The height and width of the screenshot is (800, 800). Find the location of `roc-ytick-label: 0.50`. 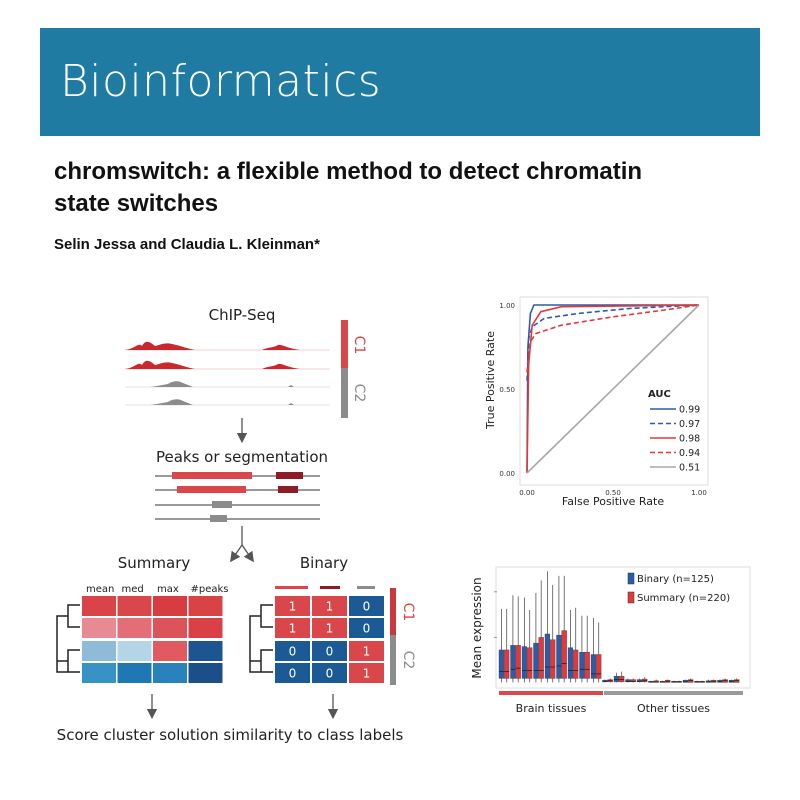

roc-ytick-label: 0.50 is located at coordinates (507, 390).